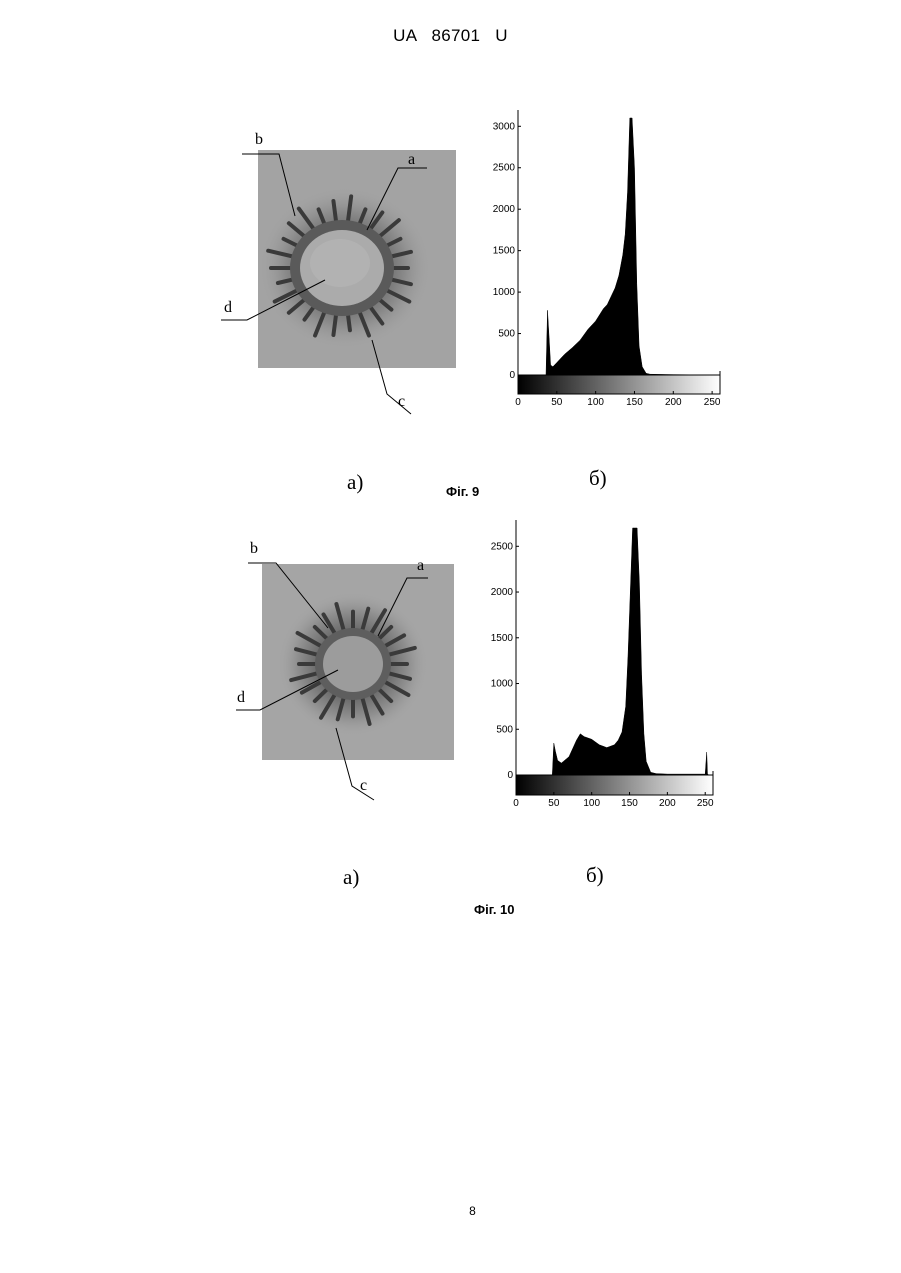 Image resolution: width=901 pixels, height=1273 pixels. What do you see at coordinates (355, 482) in the screenshot?
I see `fig9-subcaption-a: а)` at bounding box center [355, 482].